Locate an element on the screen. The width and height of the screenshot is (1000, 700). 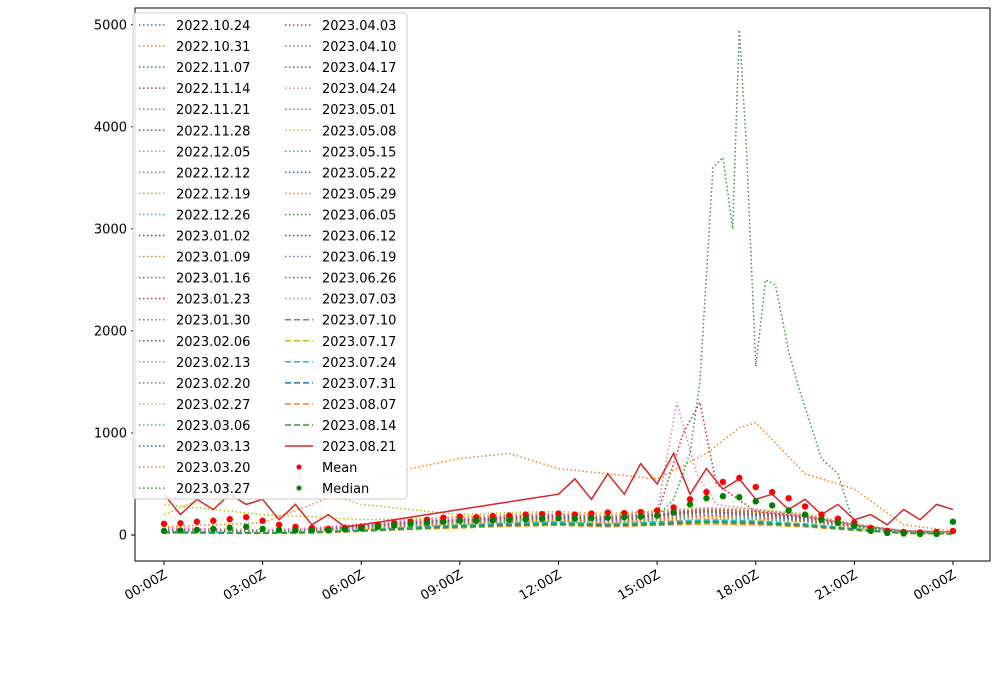
y-tick-label: 1000 is located at coordinates (110, 433).